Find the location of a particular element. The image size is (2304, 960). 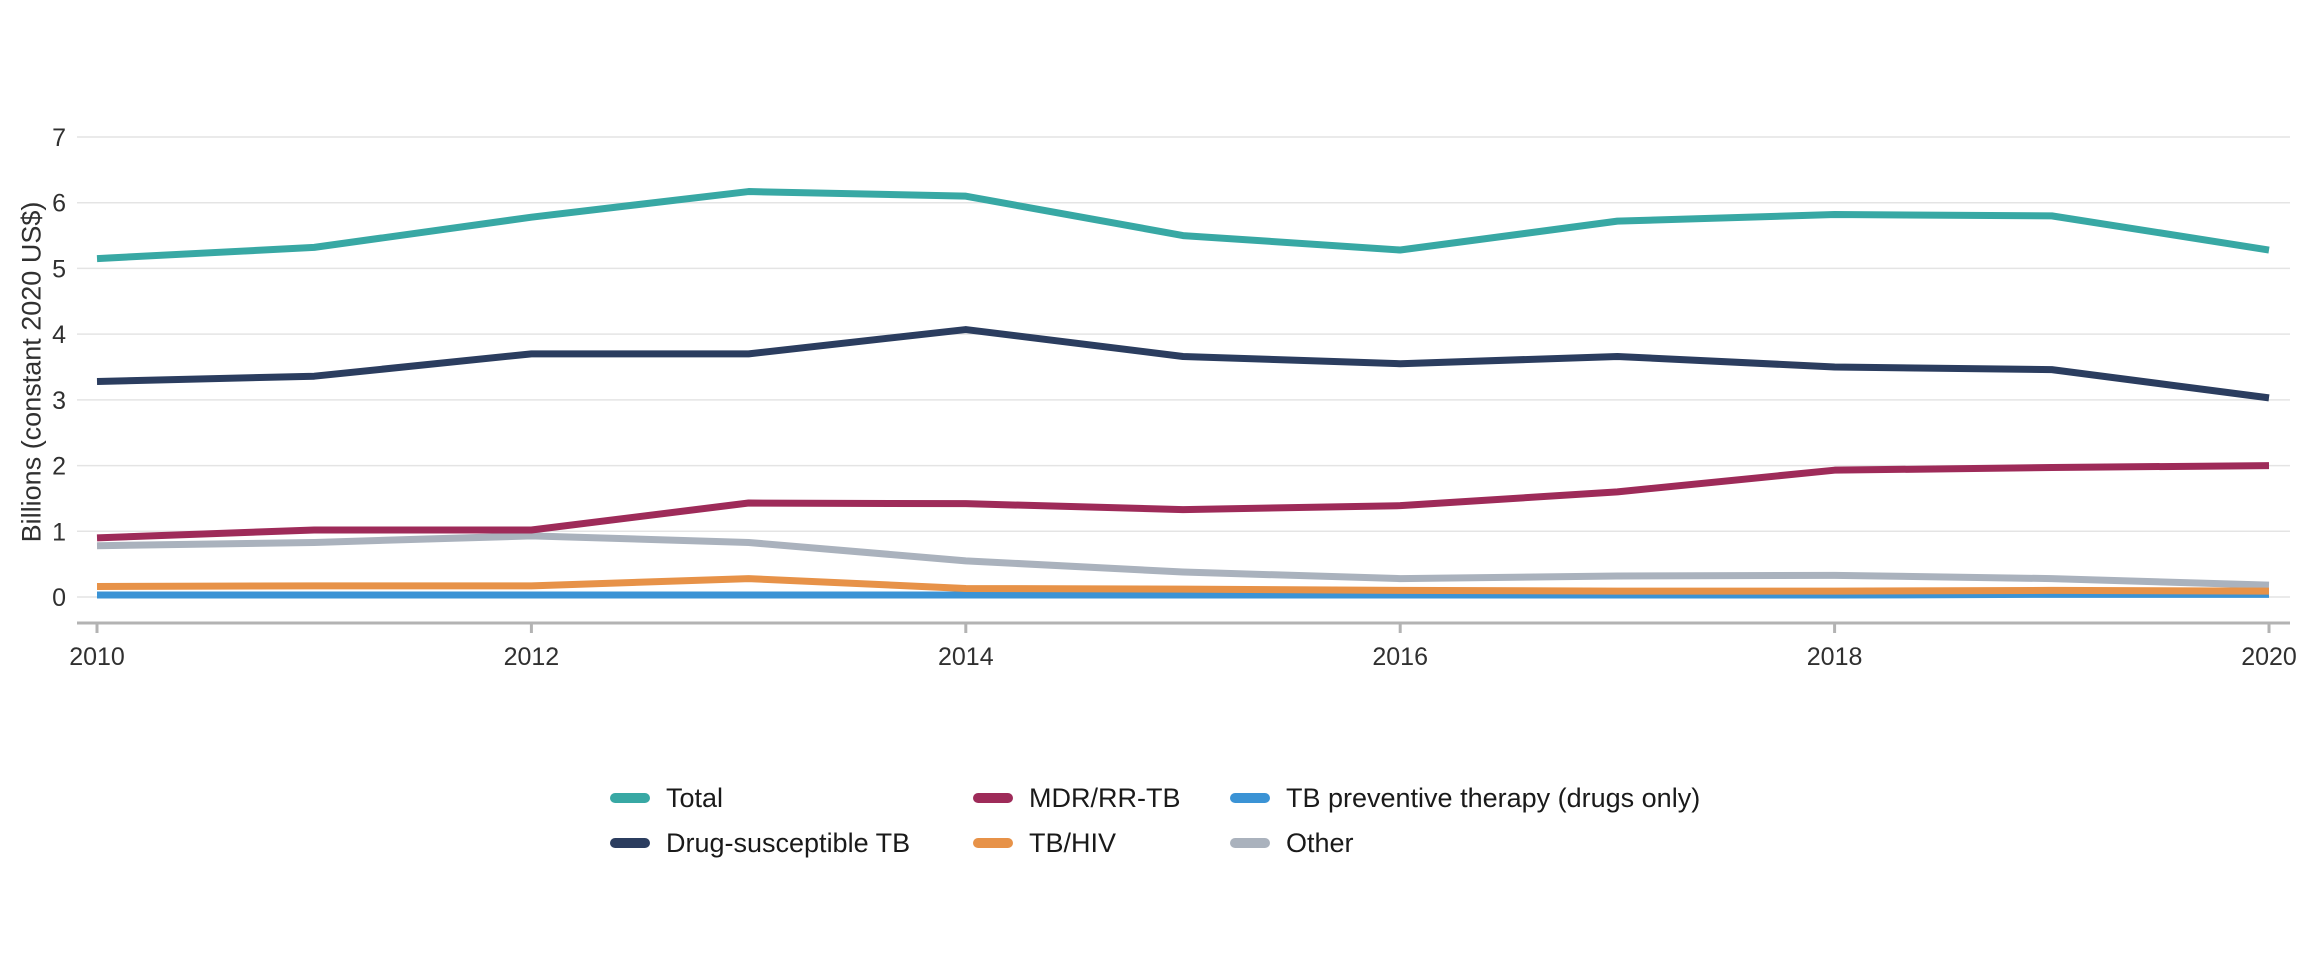

x-tick-label-2012: 2012 is located at coordinates (532, 657).